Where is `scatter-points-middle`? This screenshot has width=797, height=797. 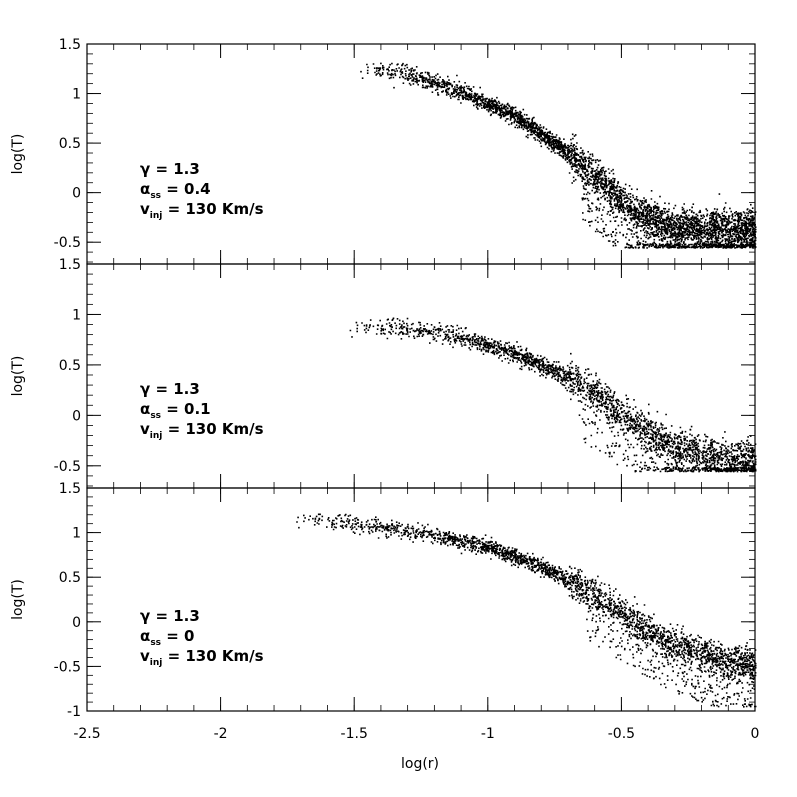 scatter-points-middle is located at coordinates (553, 395).